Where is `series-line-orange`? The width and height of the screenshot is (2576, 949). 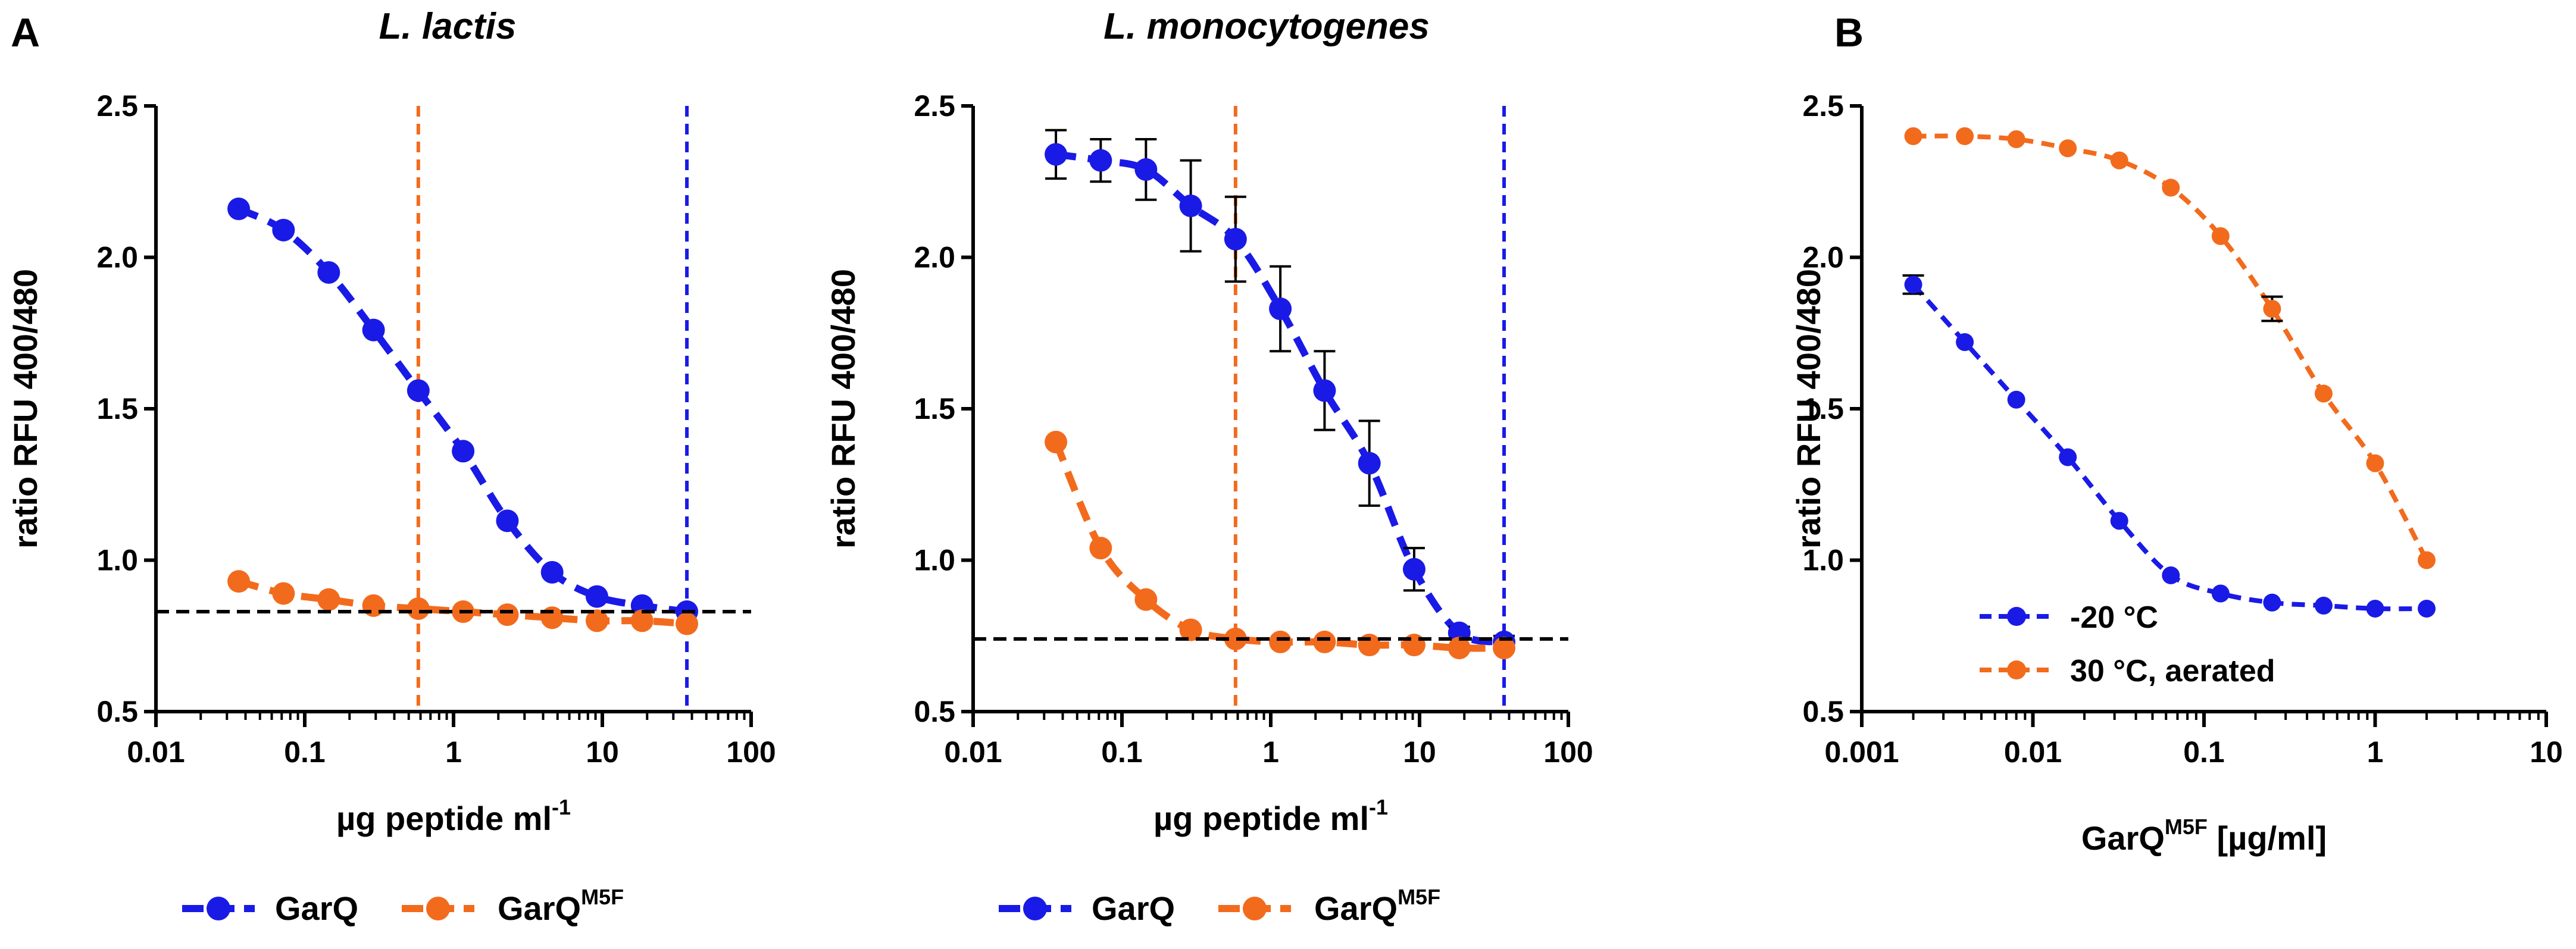
series-line-orange is located at coordinates (2171, 347).